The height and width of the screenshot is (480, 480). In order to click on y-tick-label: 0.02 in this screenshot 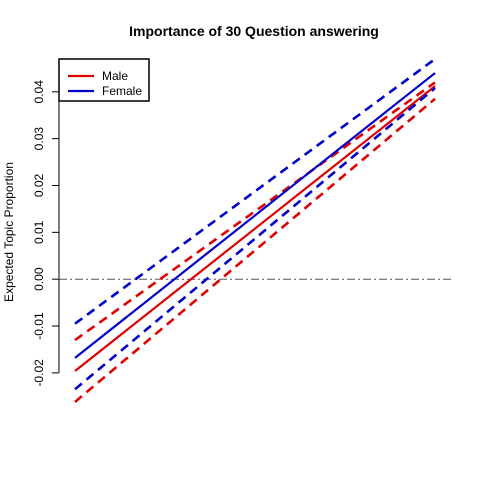, I will do `click(39, 185)`.